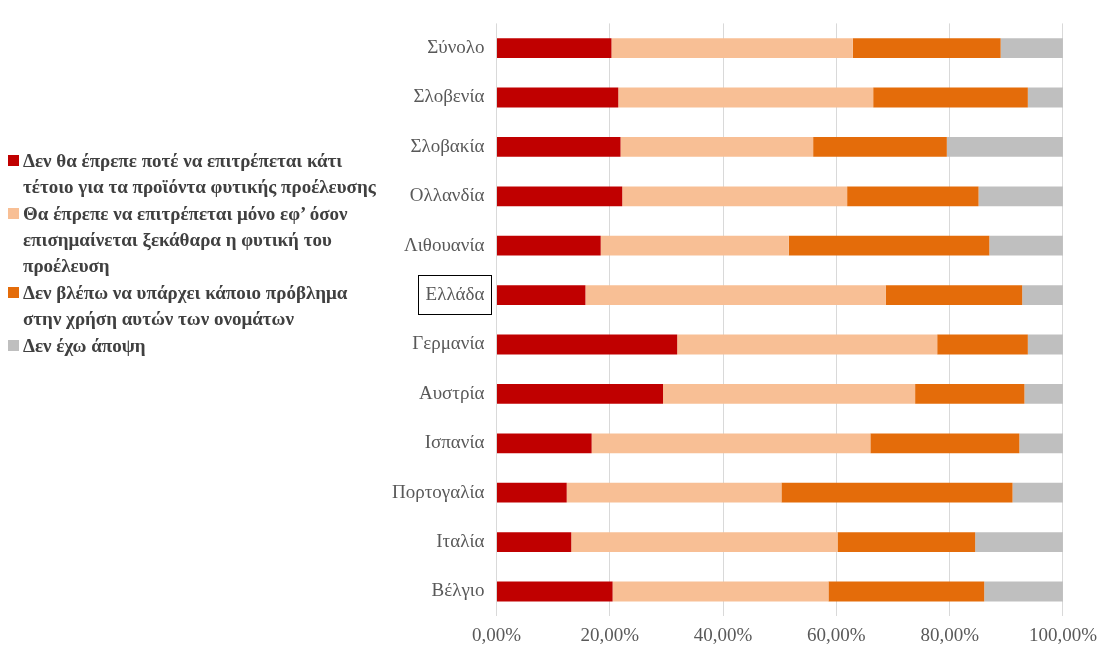 This screenshot has height=660, width=1105. I want to click on y-tick-label: Πορτογαλία, so click(438, 491).